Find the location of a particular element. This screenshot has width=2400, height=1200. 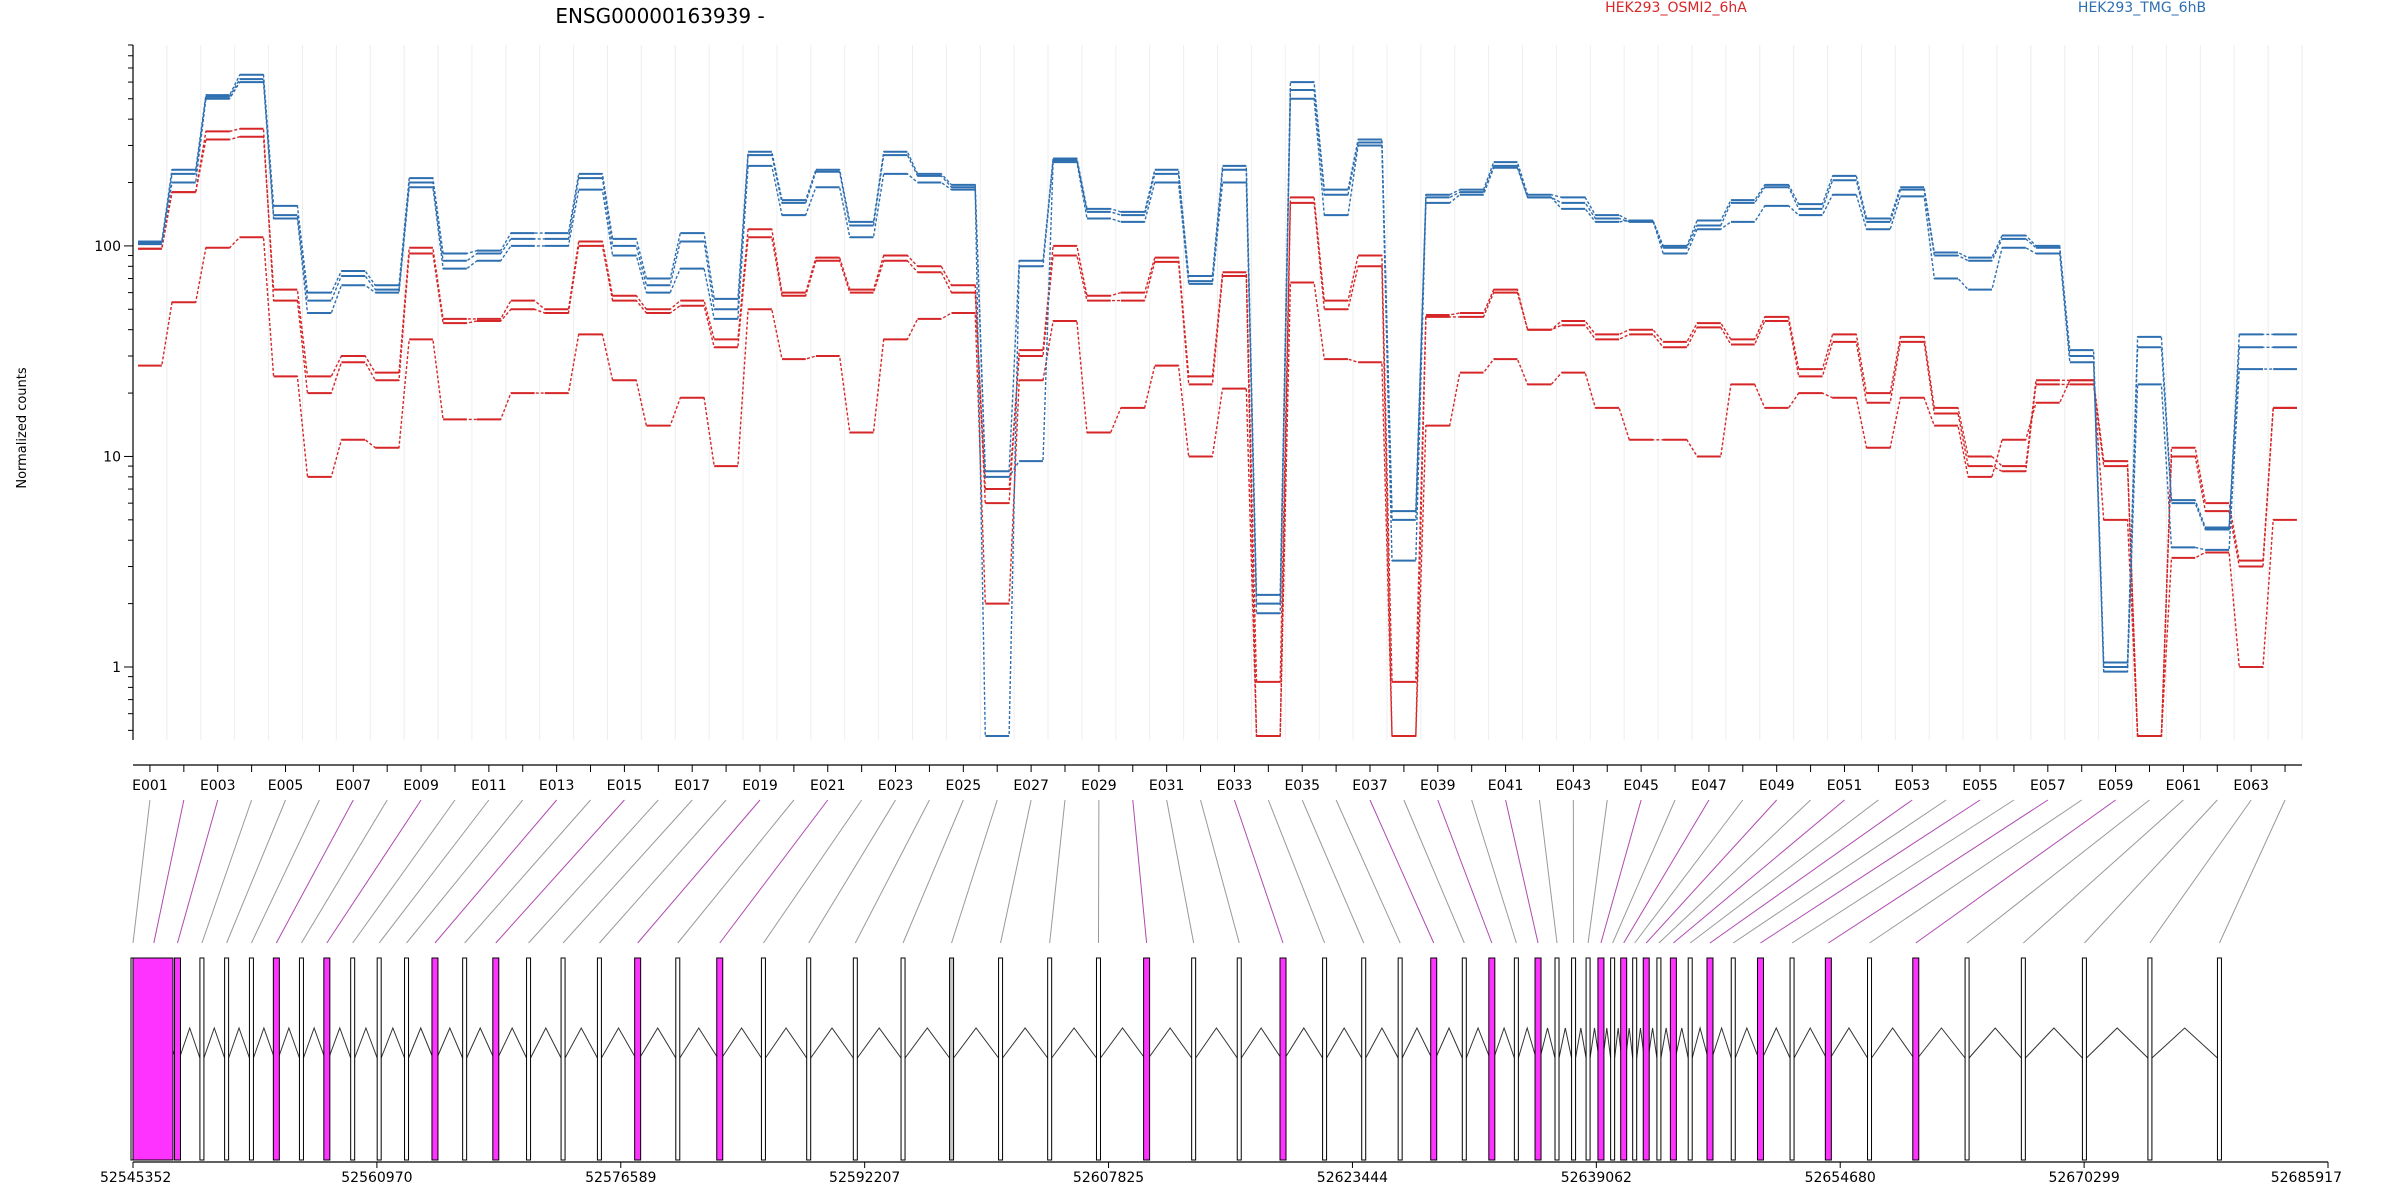

genome-tick-label: 52545352 is located at coordinates (135, 1178).